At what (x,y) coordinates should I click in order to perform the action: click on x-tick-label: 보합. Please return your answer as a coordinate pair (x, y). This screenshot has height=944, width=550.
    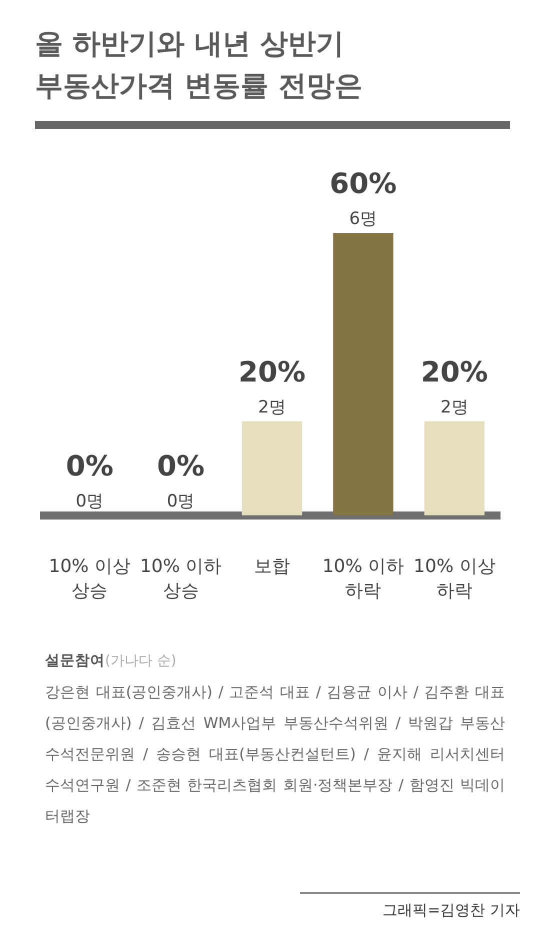
    Looking at the image, I should click on (272, 567).